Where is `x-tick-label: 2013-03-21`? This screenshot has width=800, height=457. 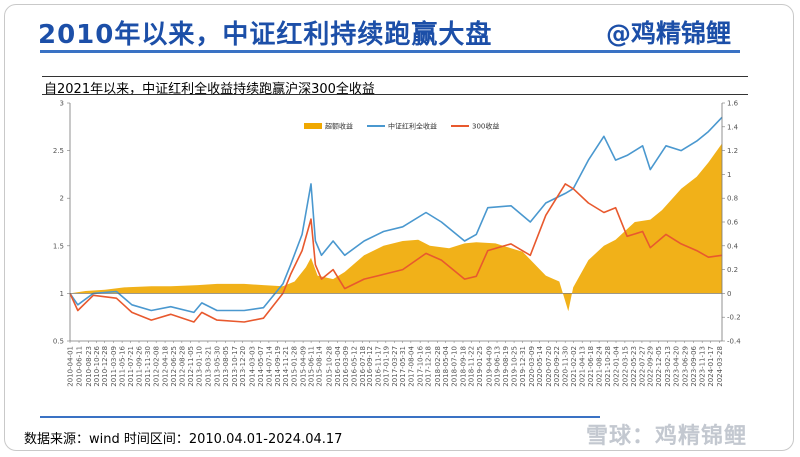 x-tick-label: 2013-03-21 is located at coordinates (208, 366).